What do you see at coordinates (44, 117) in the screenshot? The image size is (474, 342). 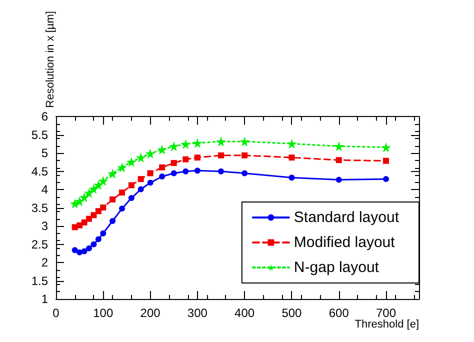 I see `y-tick-label: 6` at bounding box center [44, 117].